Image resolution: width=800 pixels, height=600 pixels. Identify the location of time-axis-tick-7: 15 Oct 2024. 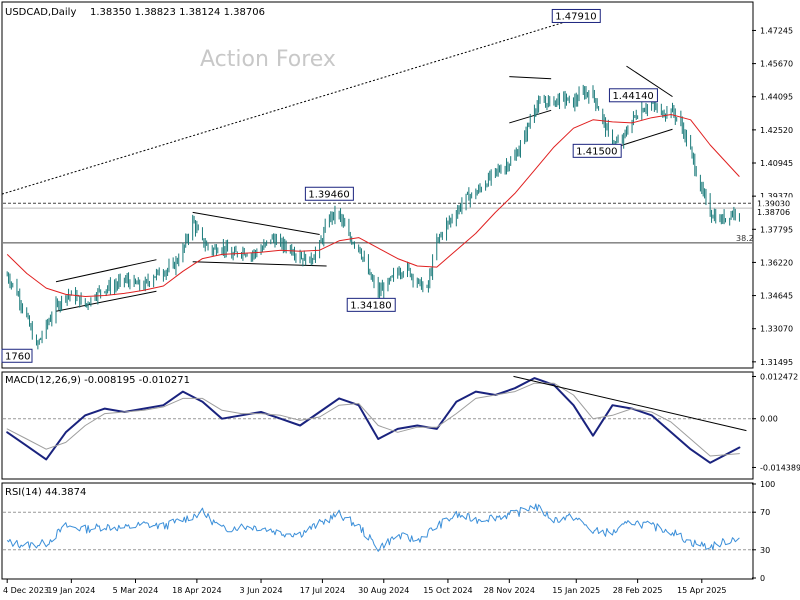
(447, 590).